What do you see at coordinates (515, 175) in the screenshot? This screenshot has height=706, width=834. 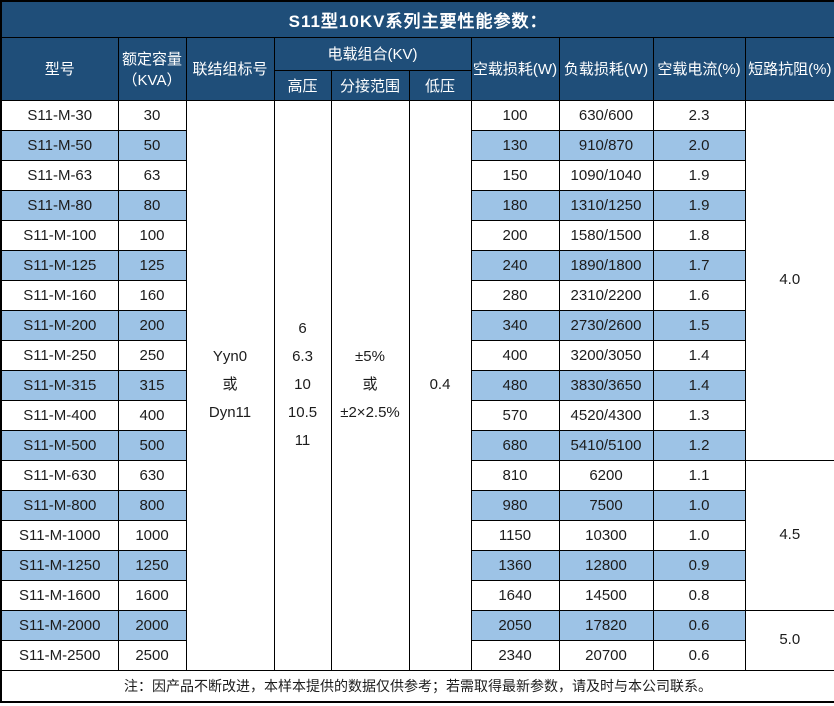 I see `no-load-loss-cell: 150` at bounding box center [515, 175].